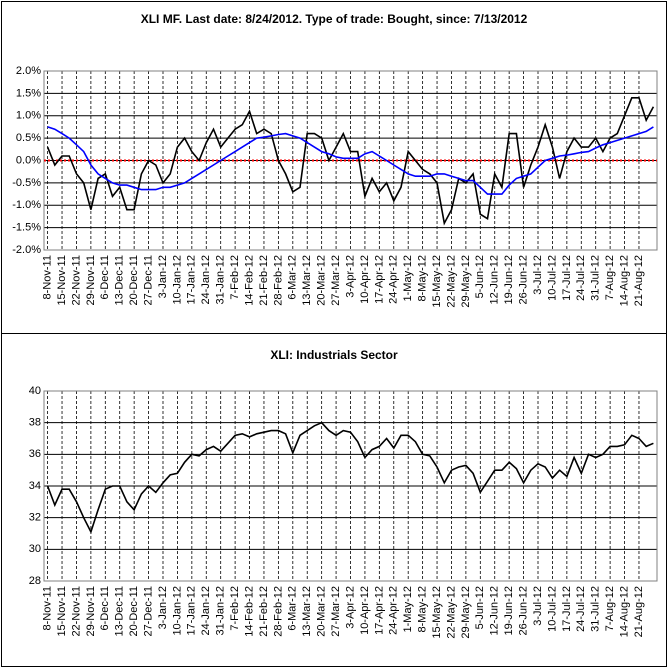  What do you see at coordinates (28, 116) in the screenshot?
I see `y-tick-label: 1.0%` at bounding box center [28, 116].